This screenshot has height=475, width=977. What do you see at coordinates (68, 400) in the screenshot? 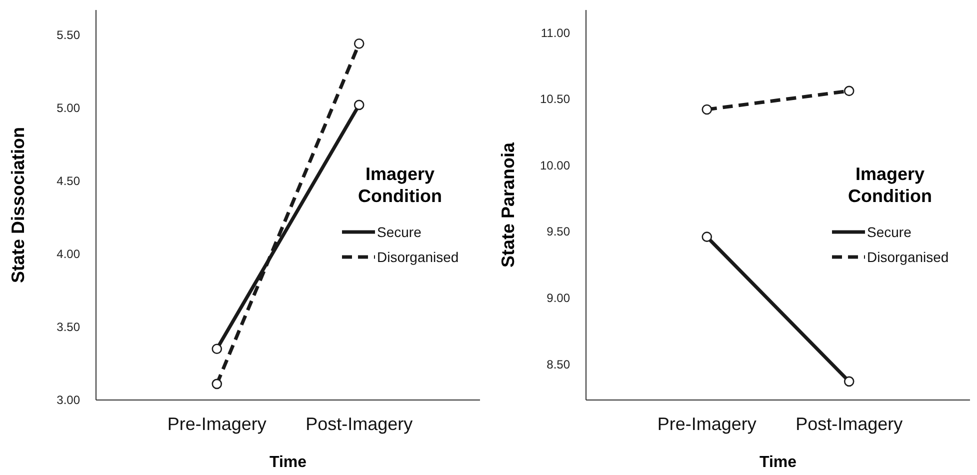
I see `y-tick-label: 3.00` at bounding box center [68, 400].